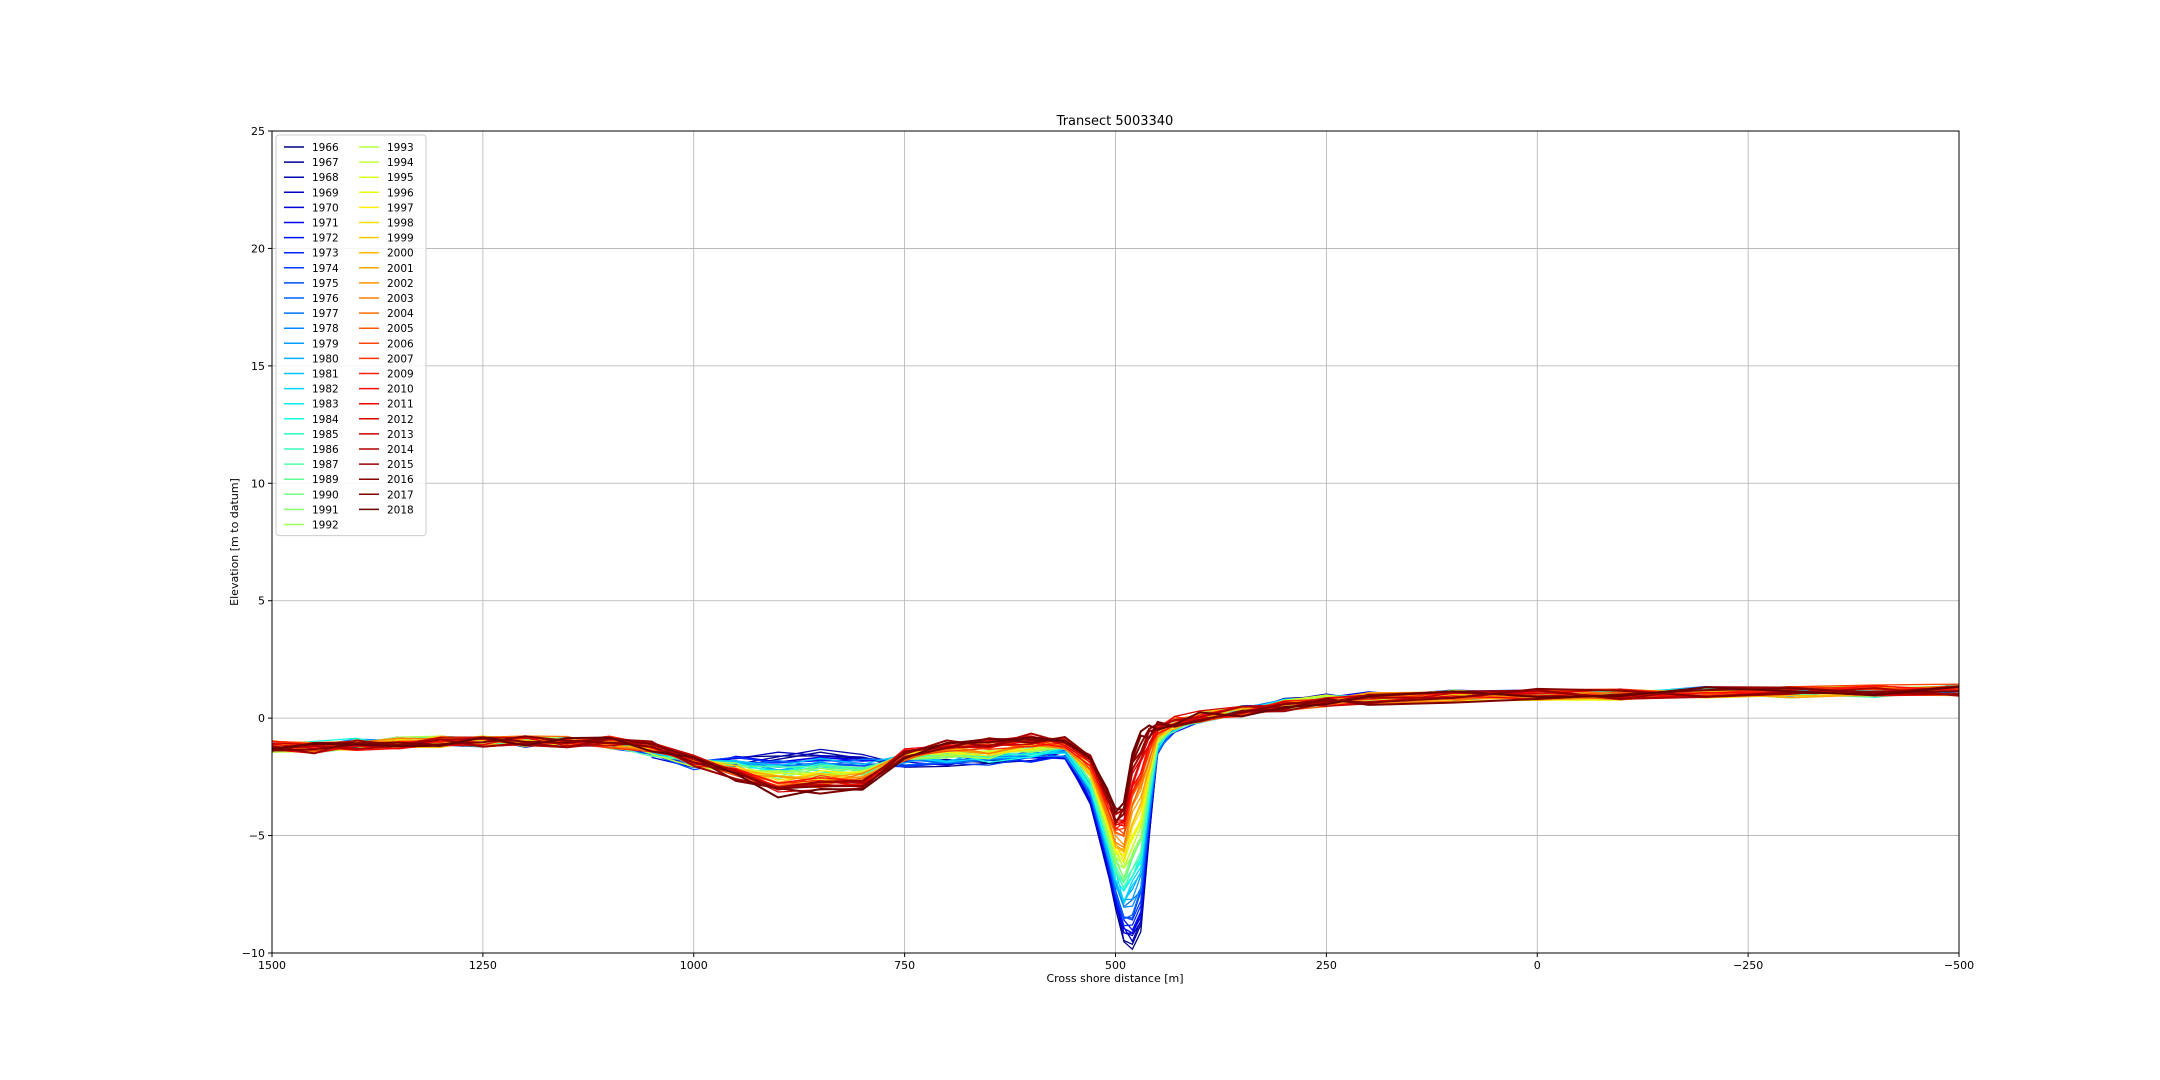 This screenshot has height=1080, width=2160. Describe the element at coordinates (694, 965) in the screenshot. I see `x-tick-label: 1000` at that location.